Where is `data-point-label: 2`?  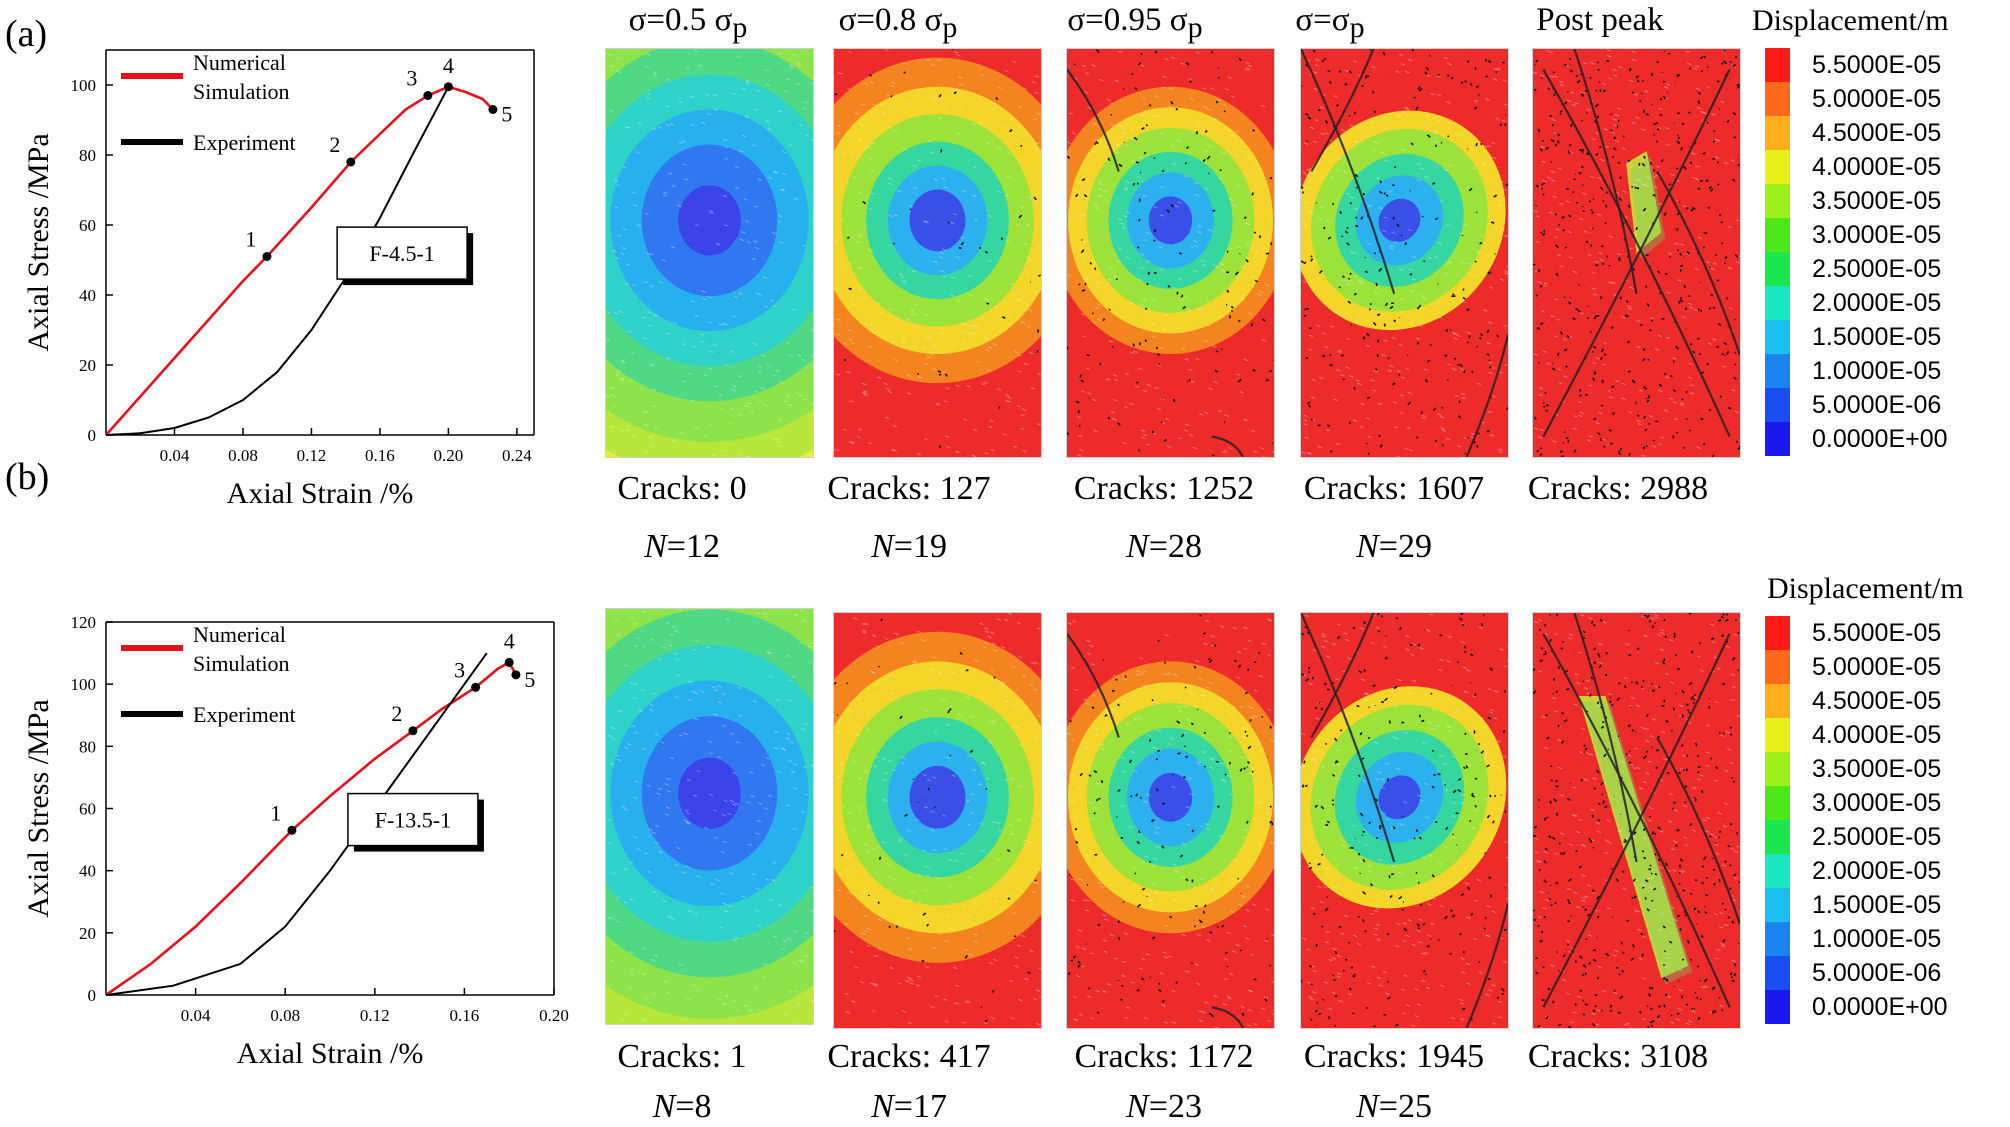 data-point-label: 2 is located at coordinates (396, 713).